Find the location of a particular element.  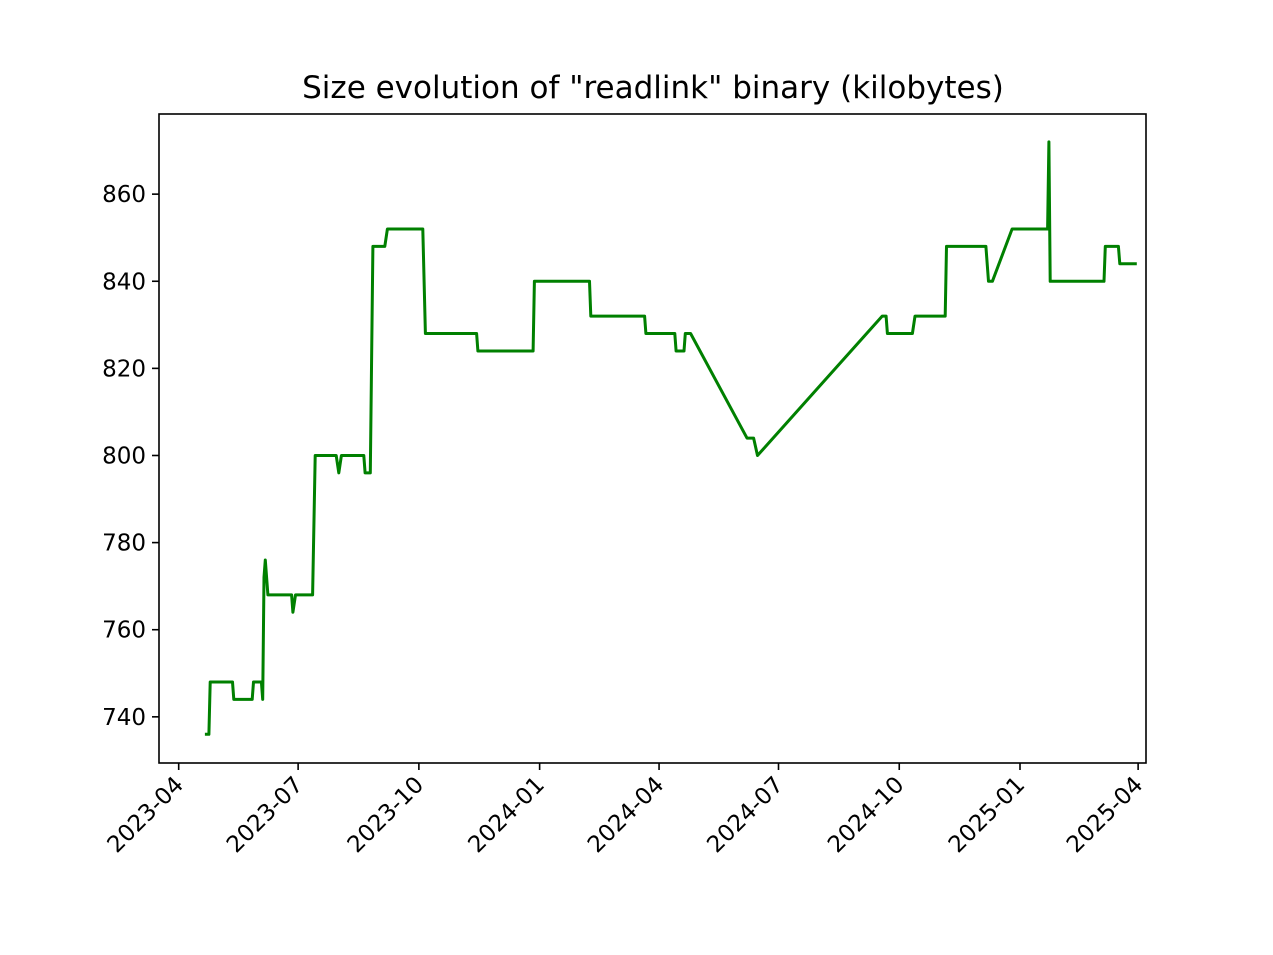

y-tick-label: 780 is located at coordinates (124, 544).